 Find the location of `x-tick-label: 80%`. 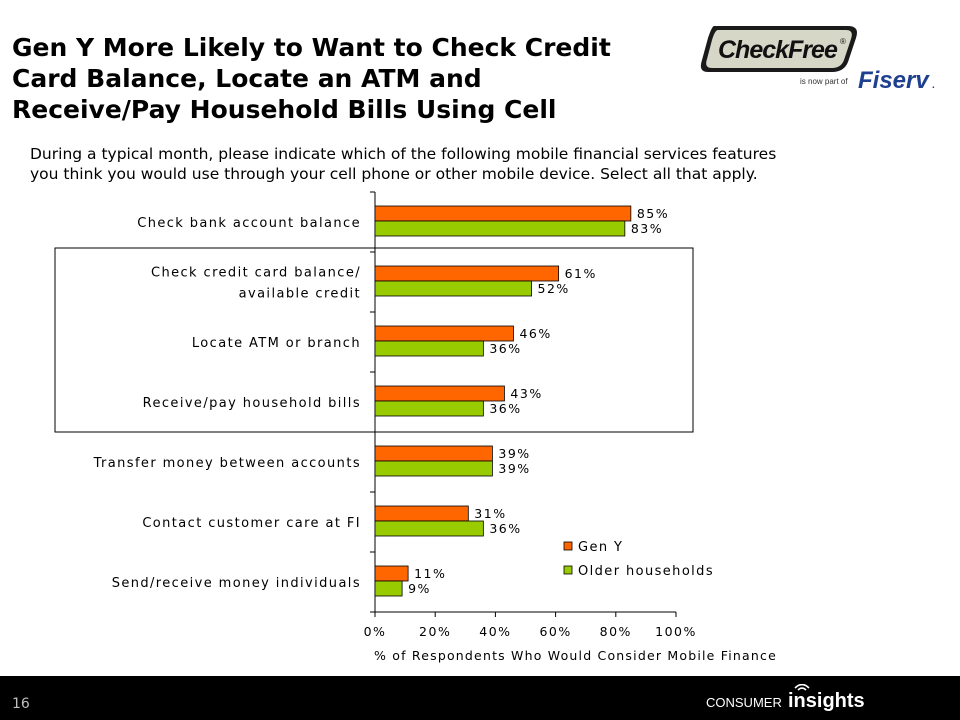

x-tick-label: 80% is located at coordinates (616, 631).